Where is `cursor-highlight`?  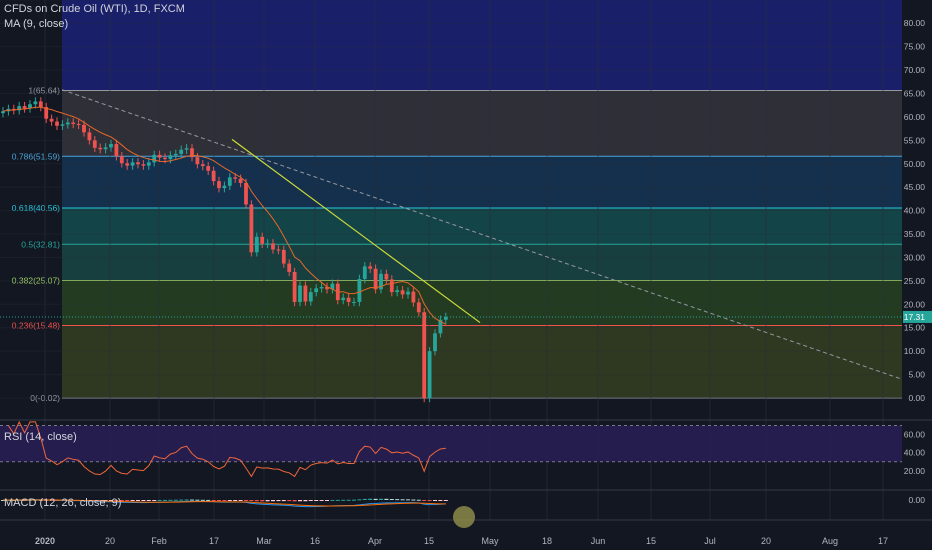 cursor-highlight is located at coordinates (464, 517).